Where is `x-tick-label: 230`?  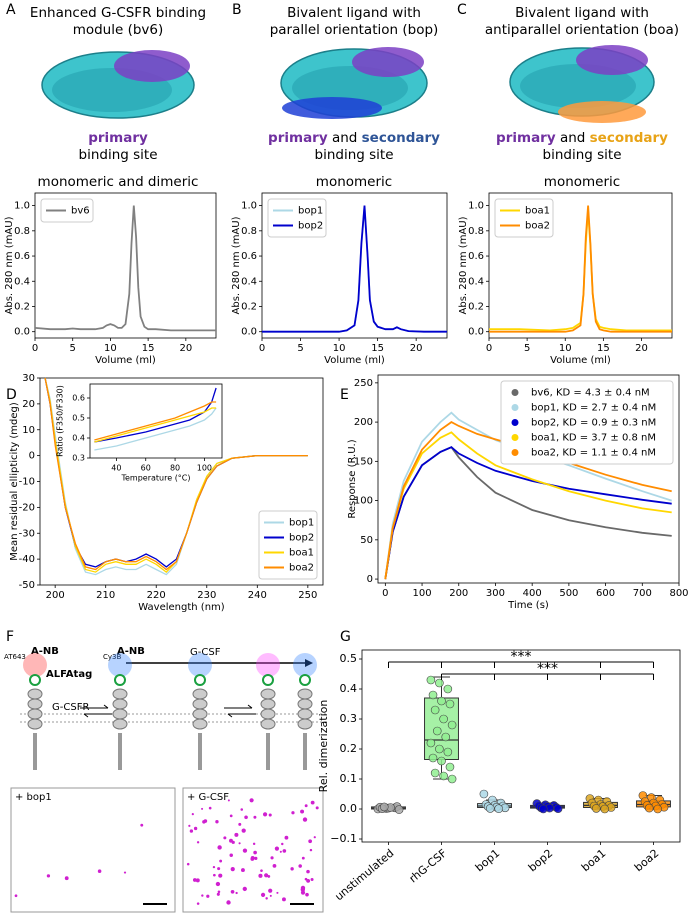
x-tick-label: 230 is located at coordinates (206, 595).